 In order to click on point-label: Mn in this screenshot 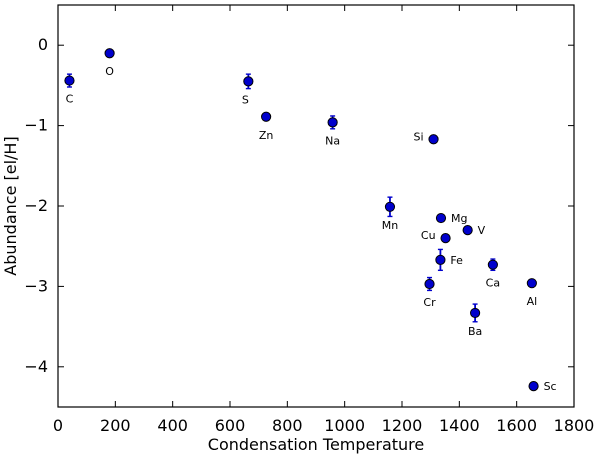, I will do `click(390, 225)`.